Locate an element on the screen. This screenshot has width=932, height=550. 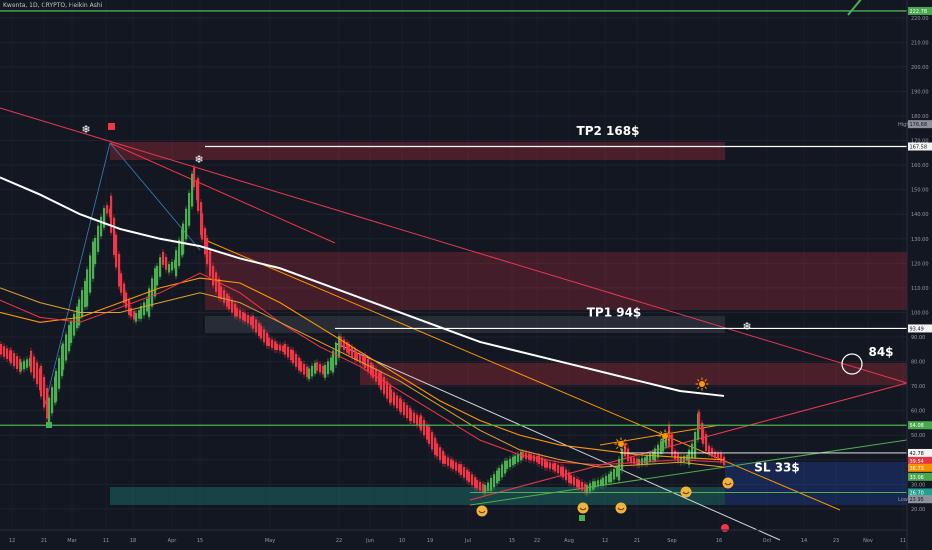
time-tick-label: Jun is located at coordinates (369, 541).